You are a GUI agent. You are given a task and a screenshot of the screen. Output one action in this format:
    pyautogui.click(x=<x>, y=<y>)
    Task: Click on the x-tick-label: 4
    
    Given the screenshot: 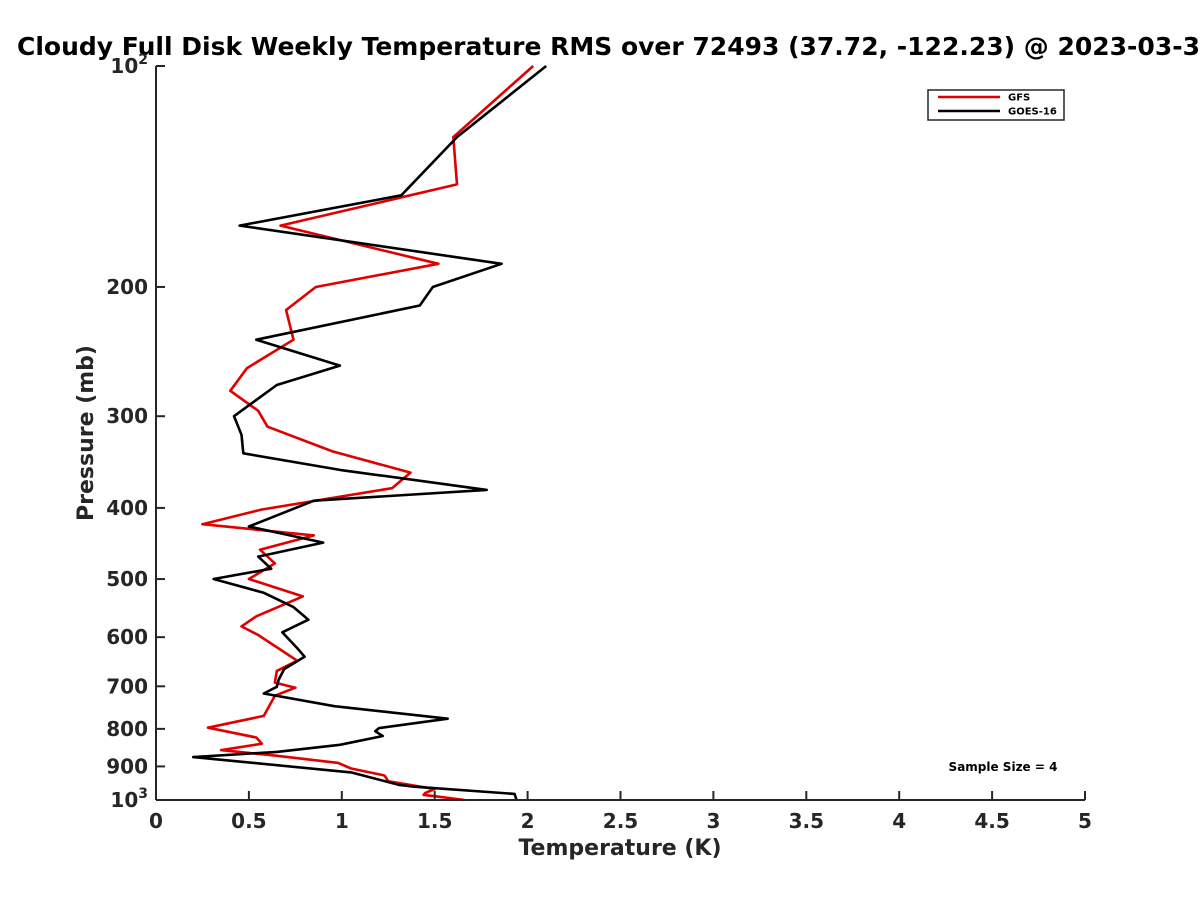 What is the action you would take?
    pyautogui.click(x=899, y=821)
    